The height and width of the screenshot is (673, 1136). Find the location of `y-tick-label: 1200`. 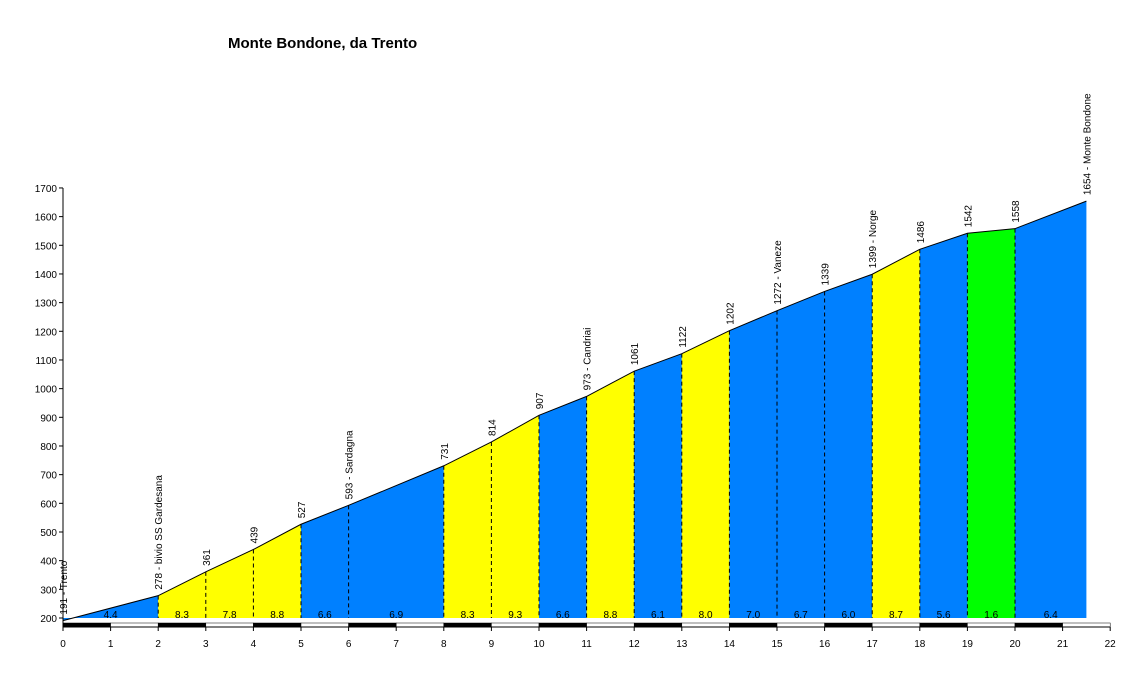

y-tick-label: 1200 is located at coordinates (46, 332).